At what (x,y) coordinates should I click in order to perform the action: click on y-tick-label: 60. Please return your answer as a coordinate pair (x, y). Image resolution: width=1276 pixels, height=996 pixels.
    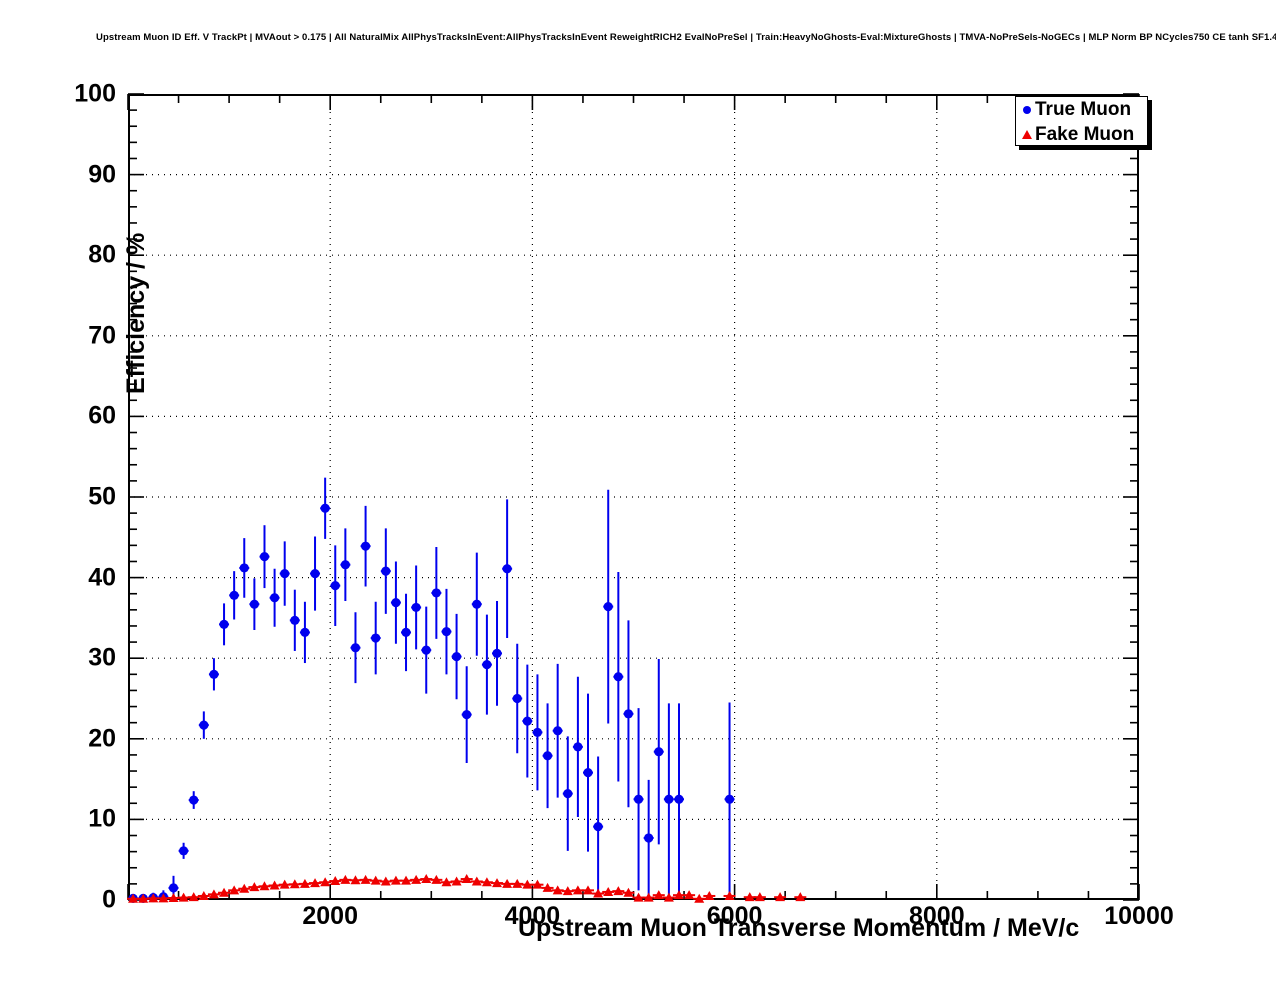
    Looking at the image, I should click on (102, 415).